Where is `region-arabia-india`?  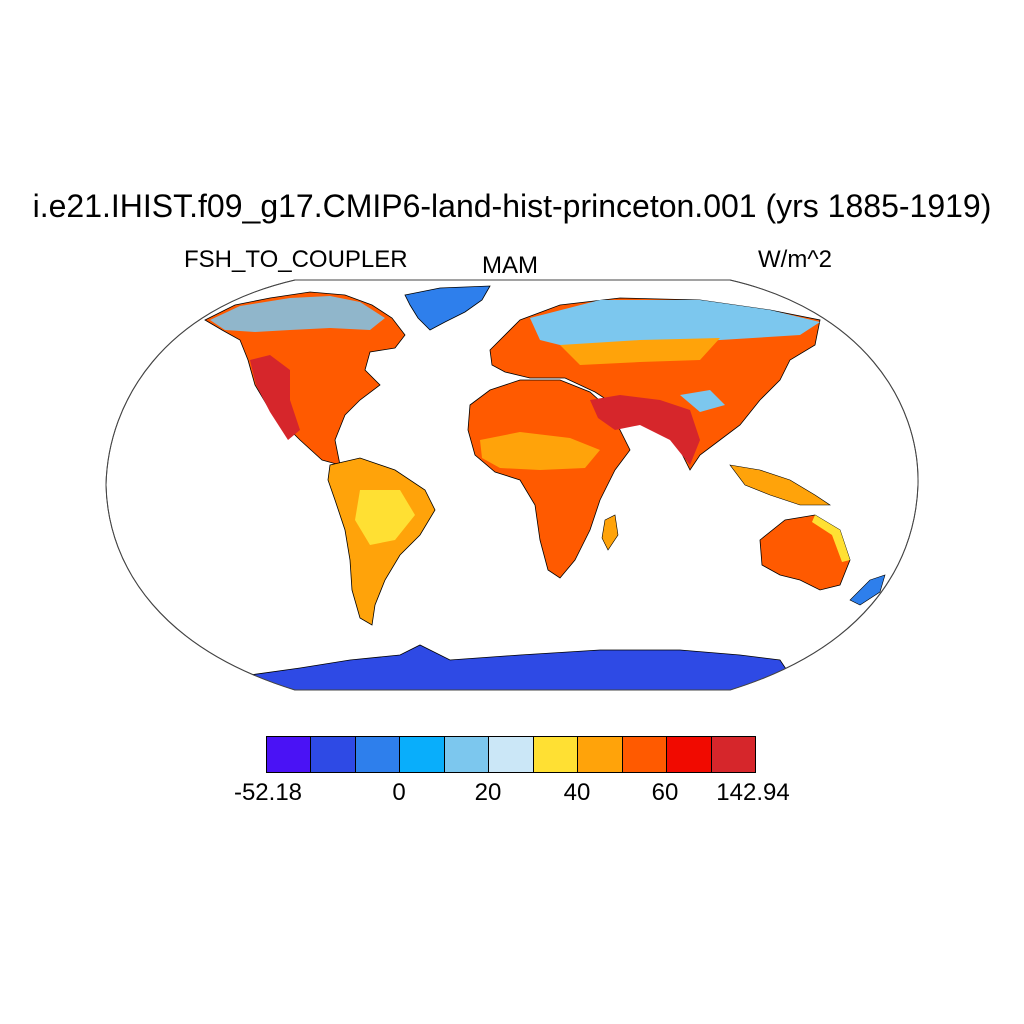 region-arabia-india is located at coordinates (645, 430).